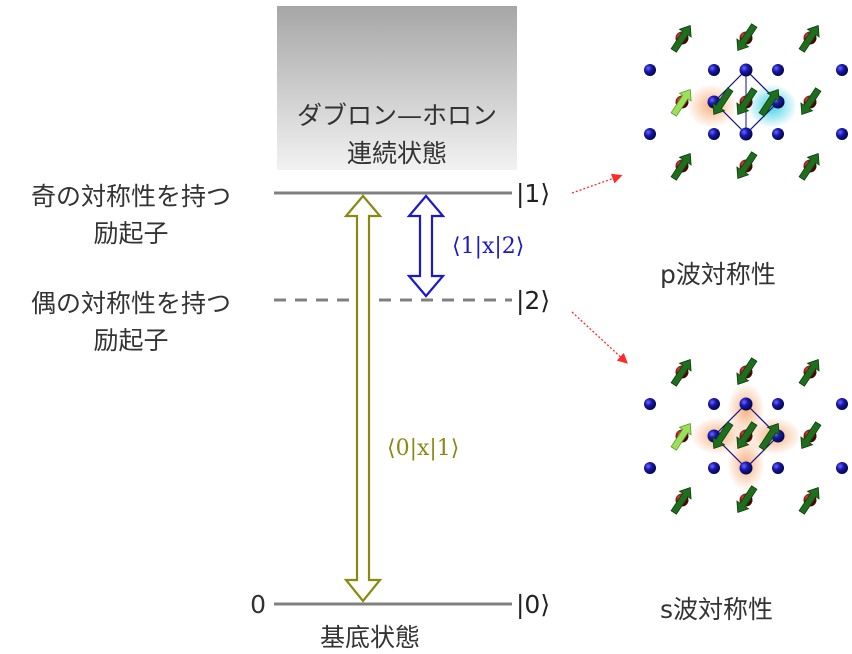 The image size is (852, 654). What do you see at coordinates (723, 609) in the screenshot?
I see `s-wave-text: 波対称性` at bounding box center [723, 609].